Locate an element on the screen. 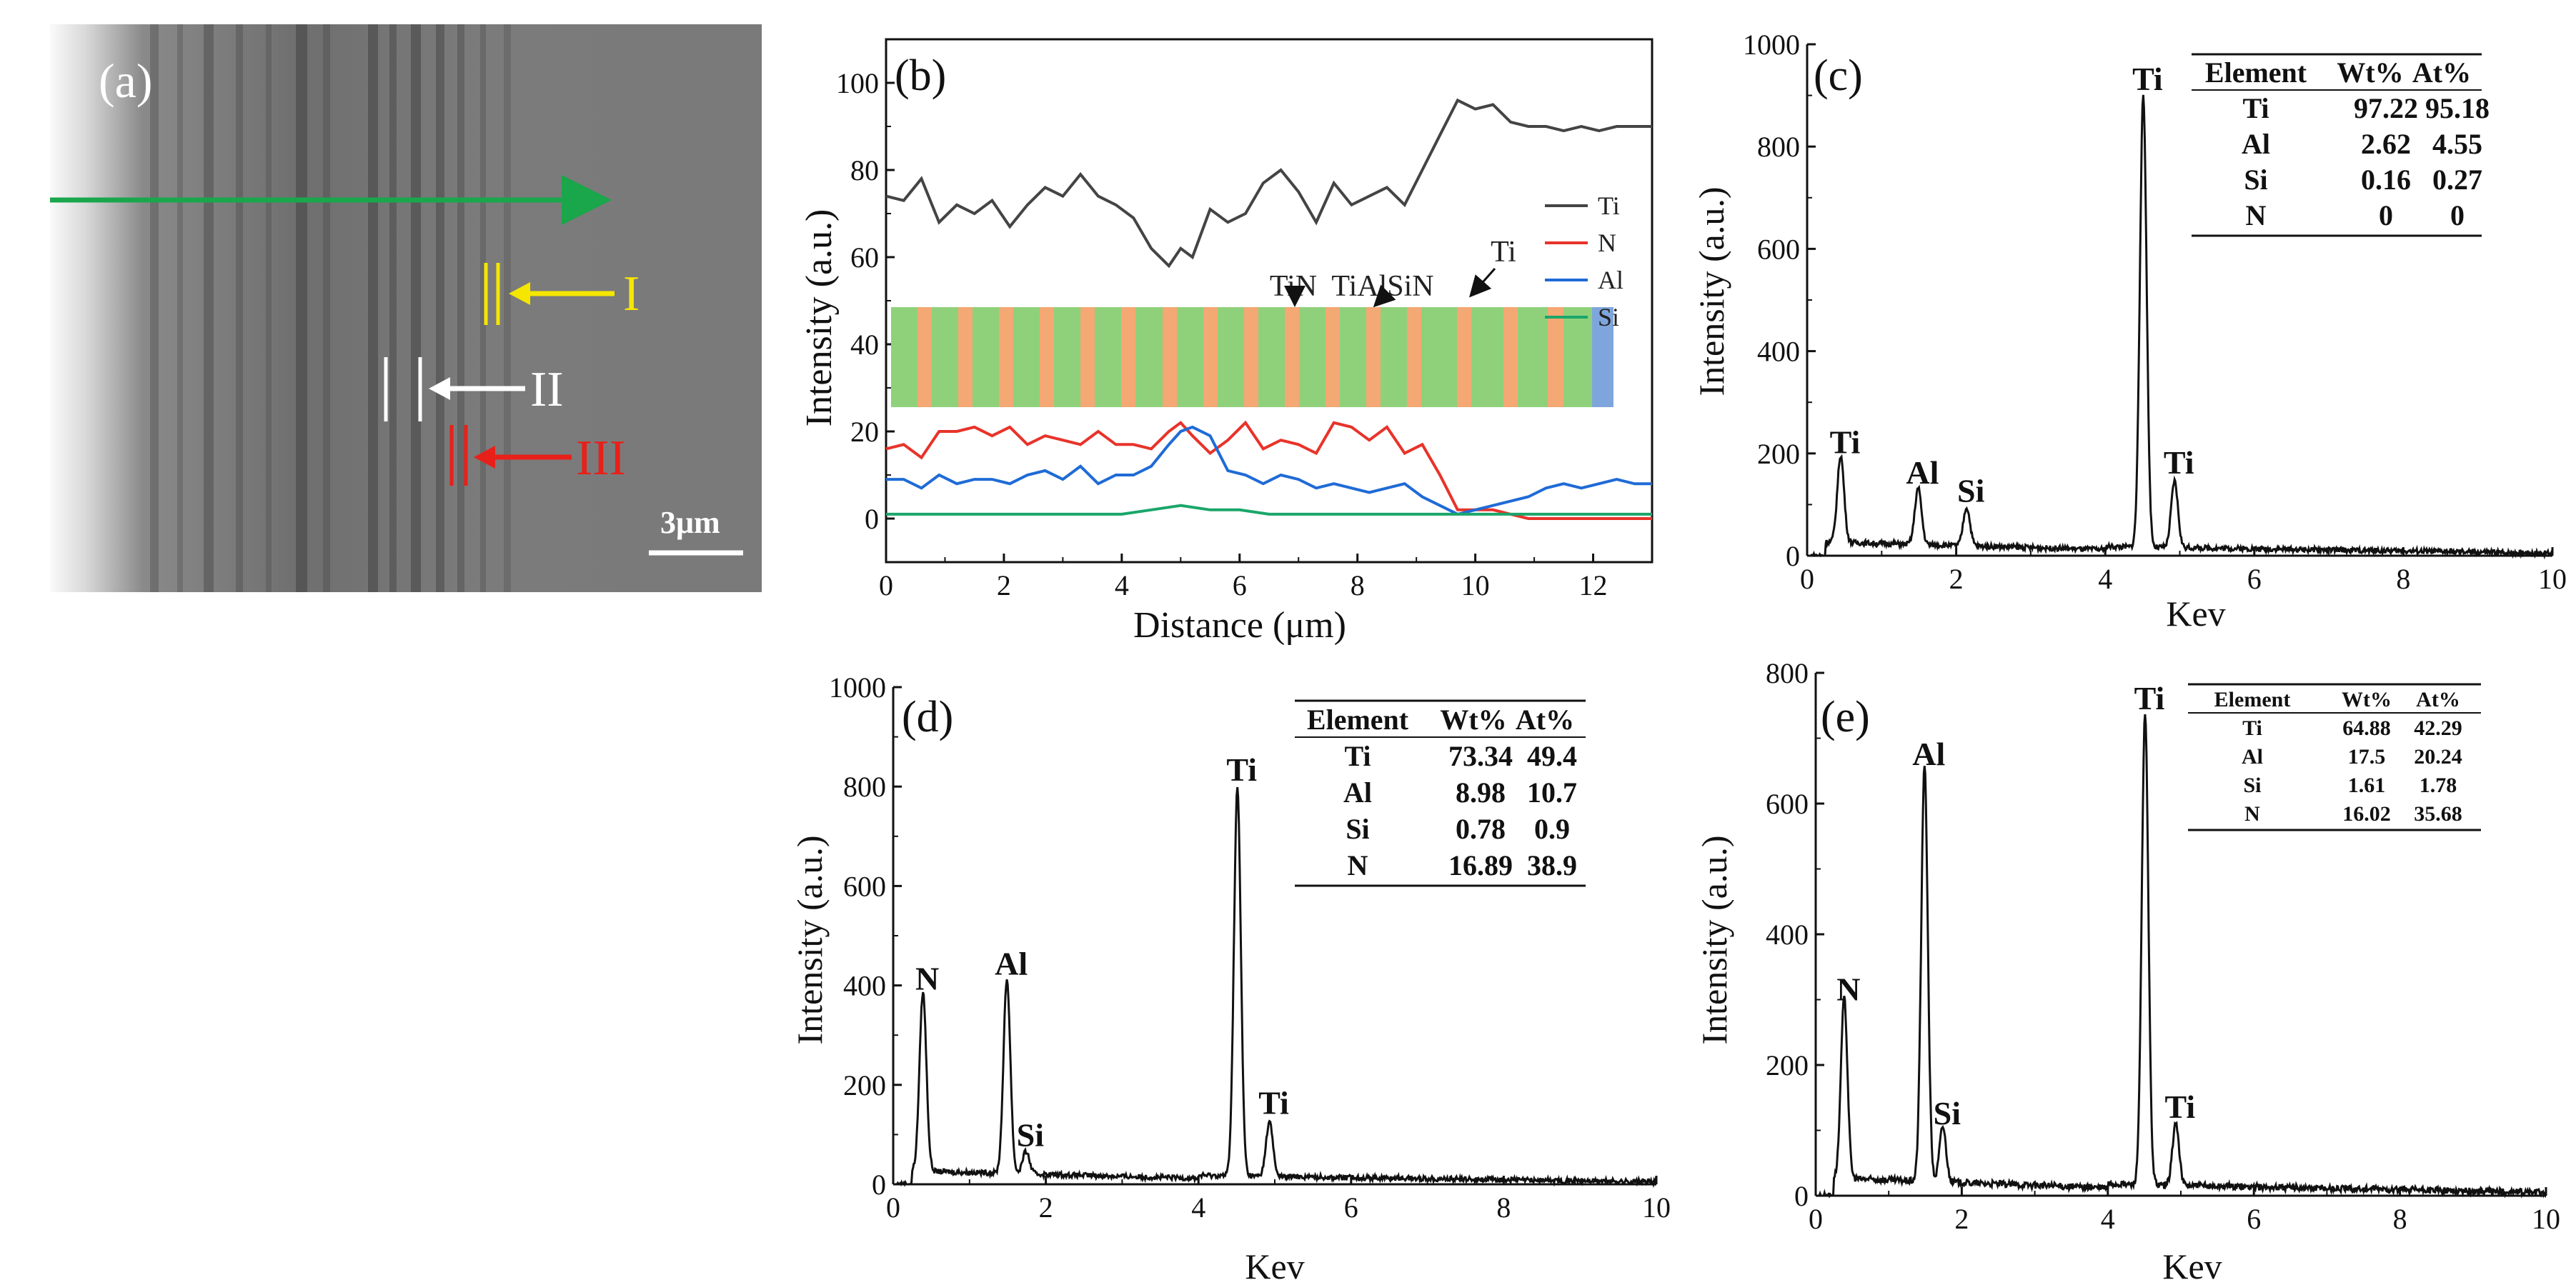  y-tick-label: 100 is located at coordinates (857, 83).